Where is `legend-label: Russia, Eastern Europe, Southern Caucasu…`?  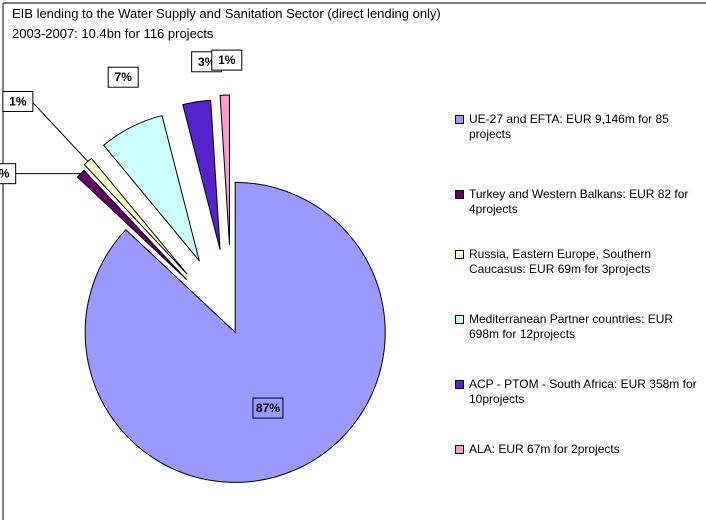 legend-label: Russia, Eastern Europe, Southern Caucasu… is located at coordinates (560, 261).